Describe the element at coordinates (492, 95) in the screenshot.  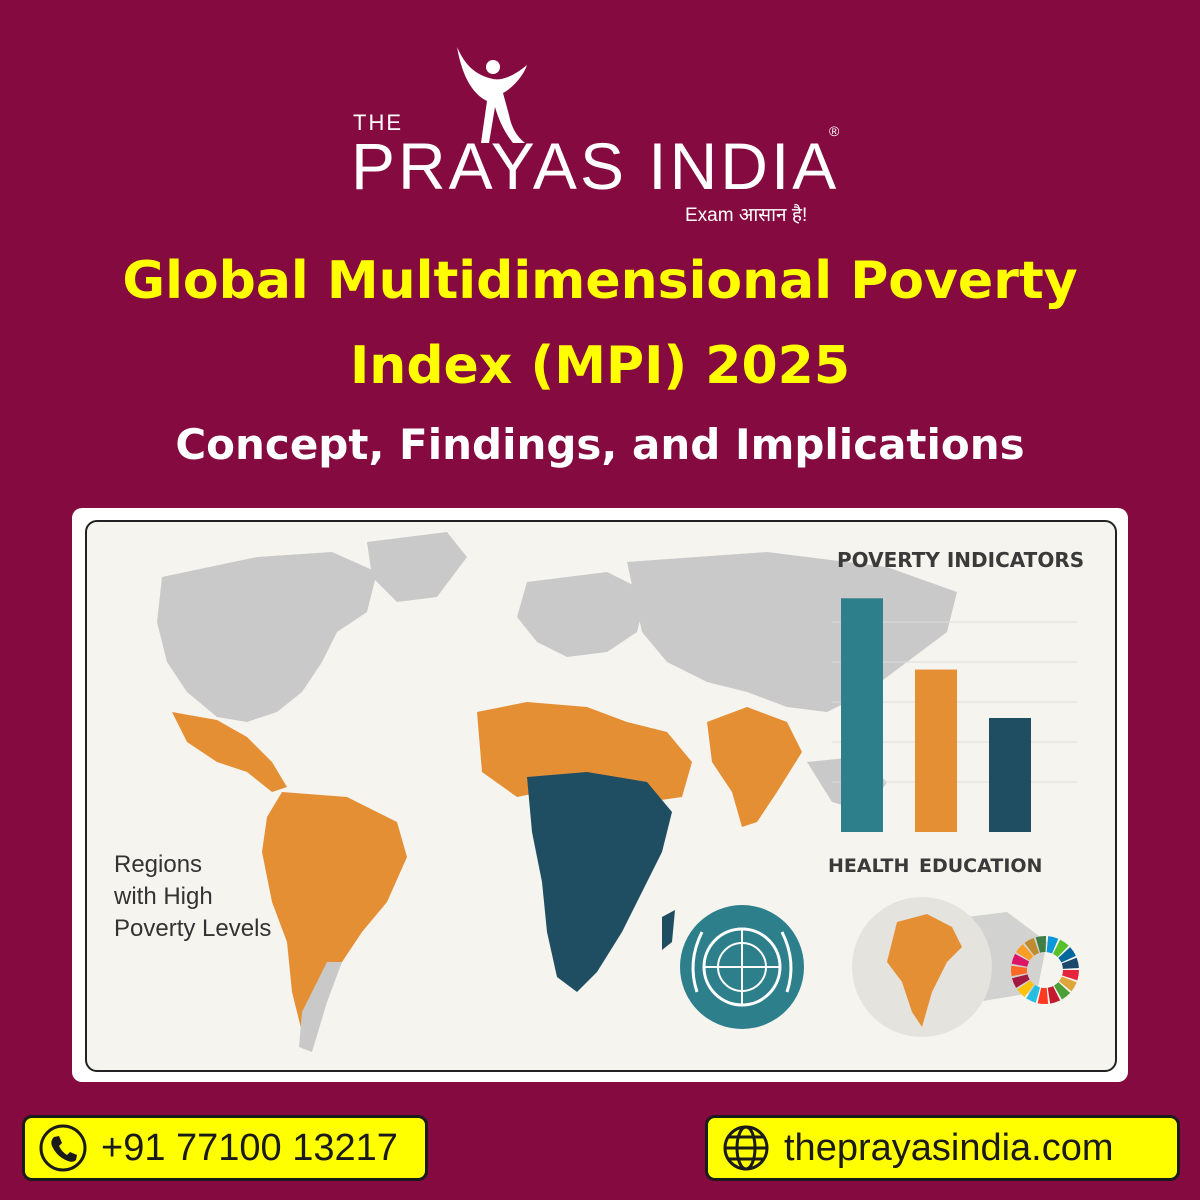
I see `dancer-logo-icon` at that location.